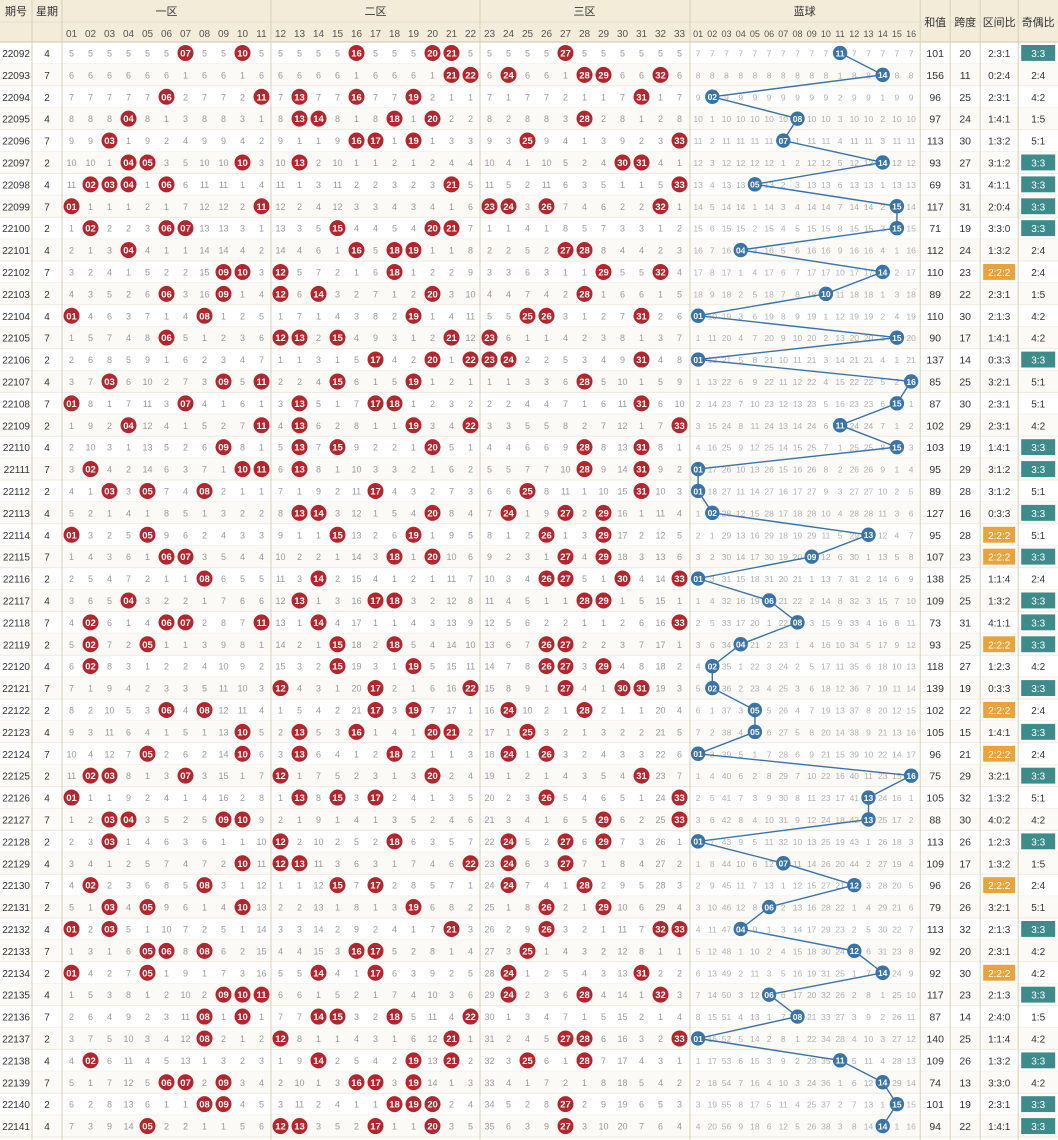 This screenshot has width=1058, height=1140. I want to click on red-ball-number: 04, so click(128, 185).